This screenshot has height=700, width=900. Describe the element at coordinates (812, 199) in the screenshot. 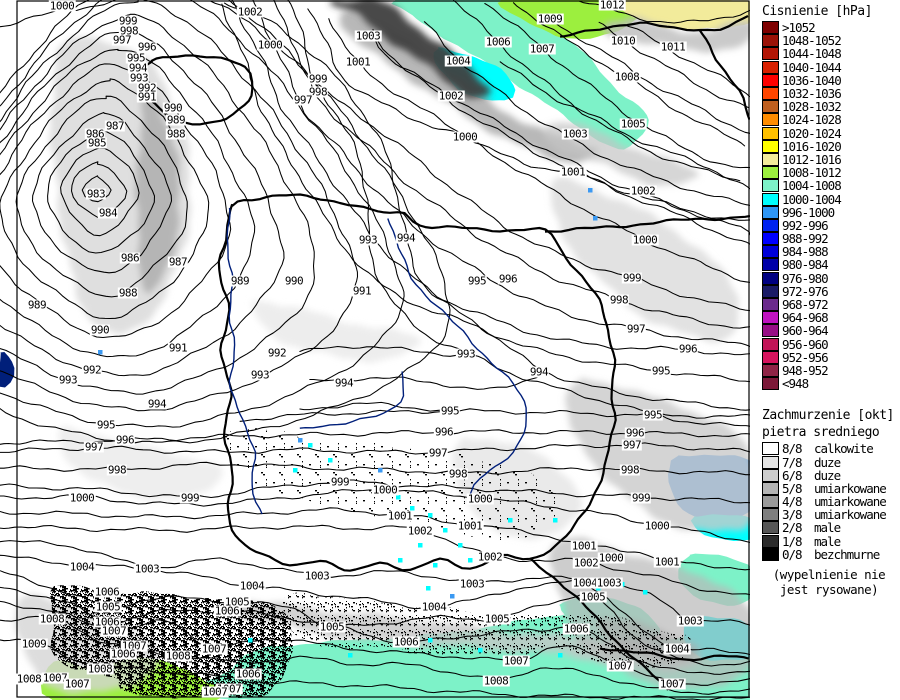

I see `pressure-range-label: 1000-1004` at that location.